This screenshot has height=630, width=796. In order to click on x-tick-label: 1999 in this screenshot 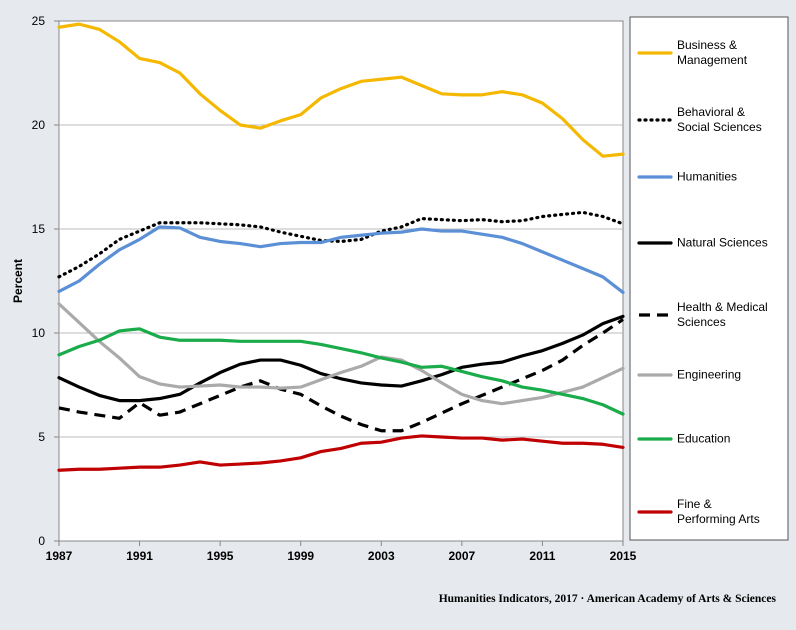, I will do `click(300, 556)`.